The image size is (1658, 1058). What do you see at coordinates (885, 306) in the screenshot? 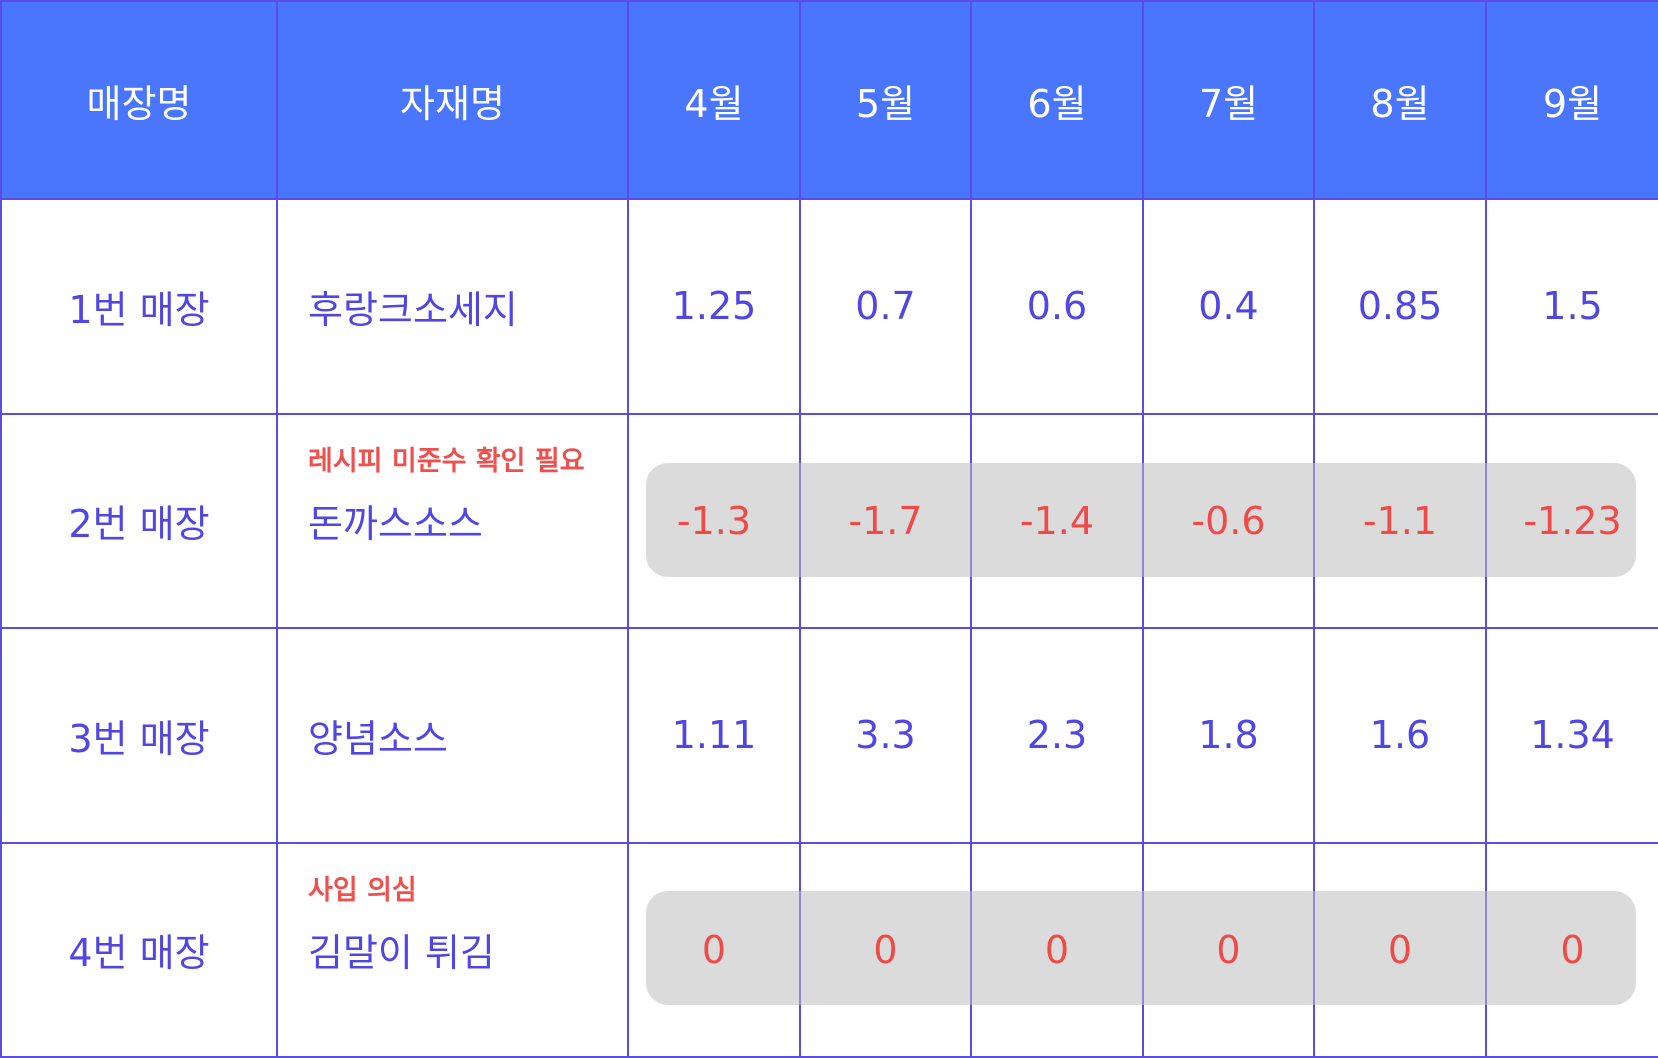
I see `value-cell: 0.7` at bounding box center [885, 306].